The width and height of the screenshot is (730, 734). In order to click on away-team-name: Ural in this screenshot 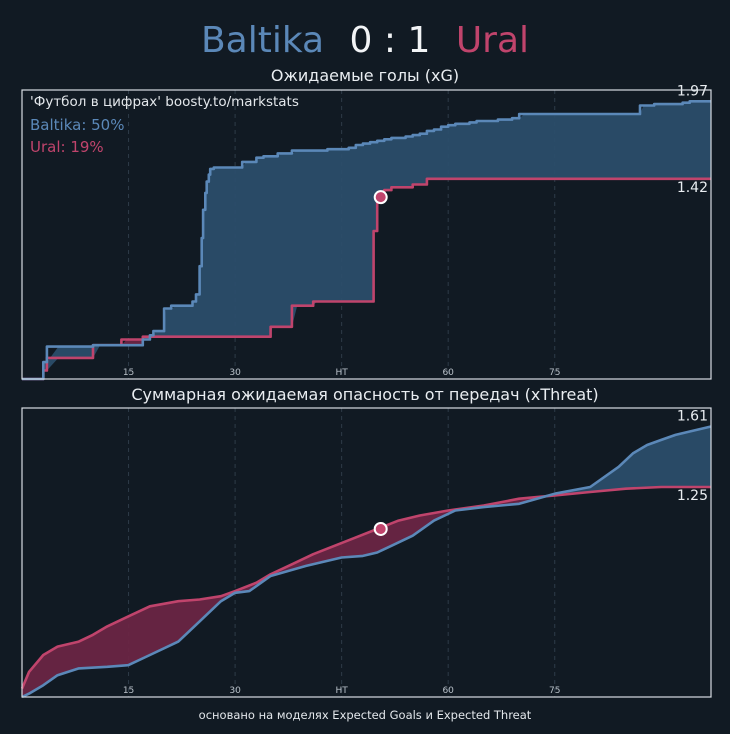, I will do `click(492, 40)`.